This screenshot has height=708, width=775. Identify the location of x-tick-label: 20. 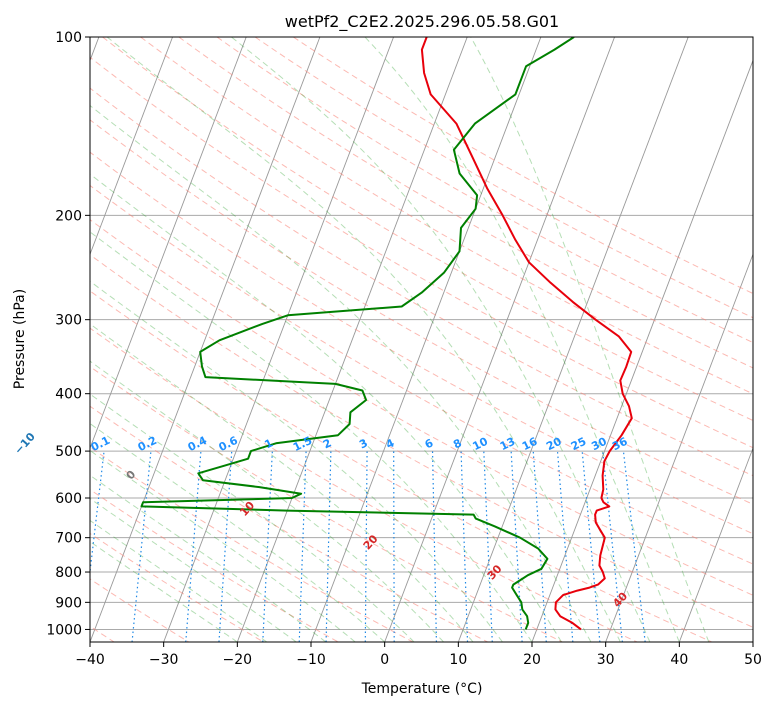
(532, 660).